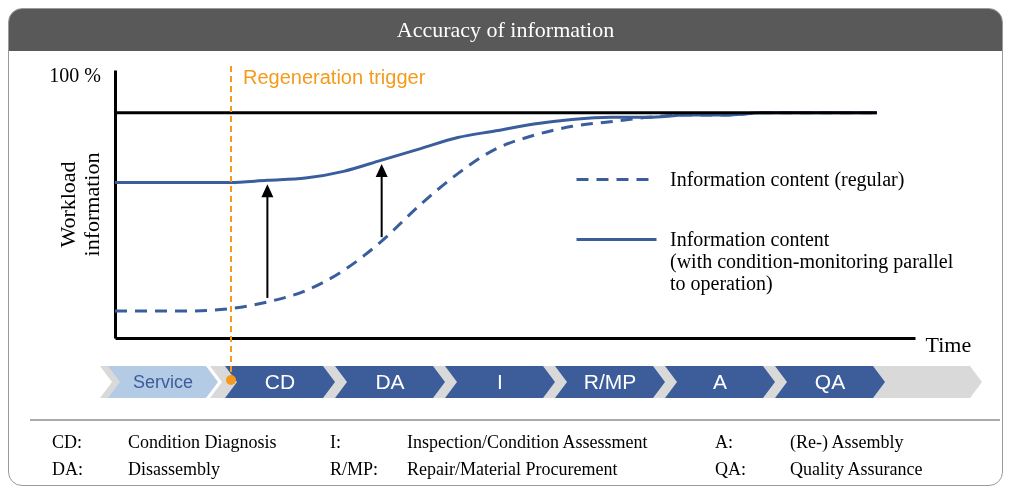  I want to click on ref-line-label: 100 %, so click(75, 74).